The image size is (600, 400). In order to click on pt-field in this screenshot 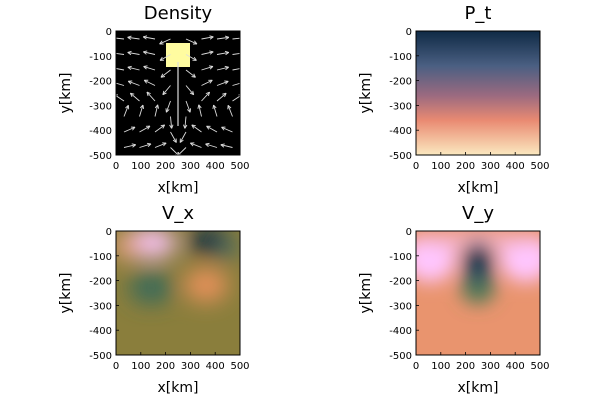, I will do `click(478, 93)`.